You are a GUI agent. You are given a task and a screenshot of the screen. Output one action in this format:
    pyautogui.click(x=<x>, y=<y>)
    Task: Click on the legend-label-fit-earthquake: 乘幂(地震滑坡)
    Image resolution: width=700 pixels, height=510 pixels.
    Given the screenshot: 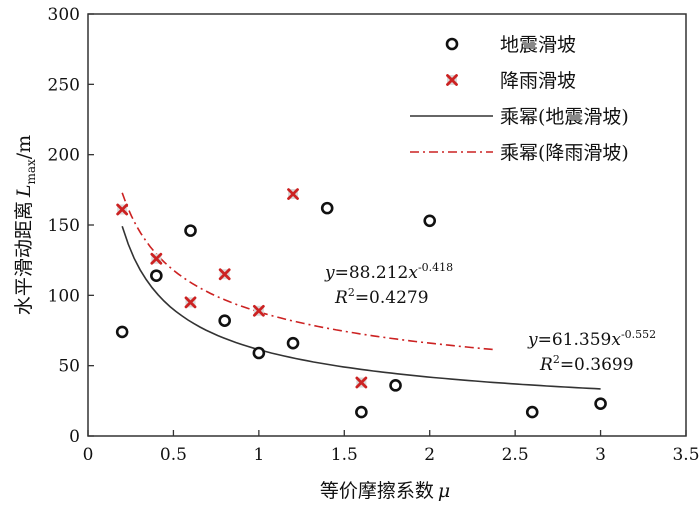 What is the action you would take?
    pyautogui.click(x=564, y=117)
    